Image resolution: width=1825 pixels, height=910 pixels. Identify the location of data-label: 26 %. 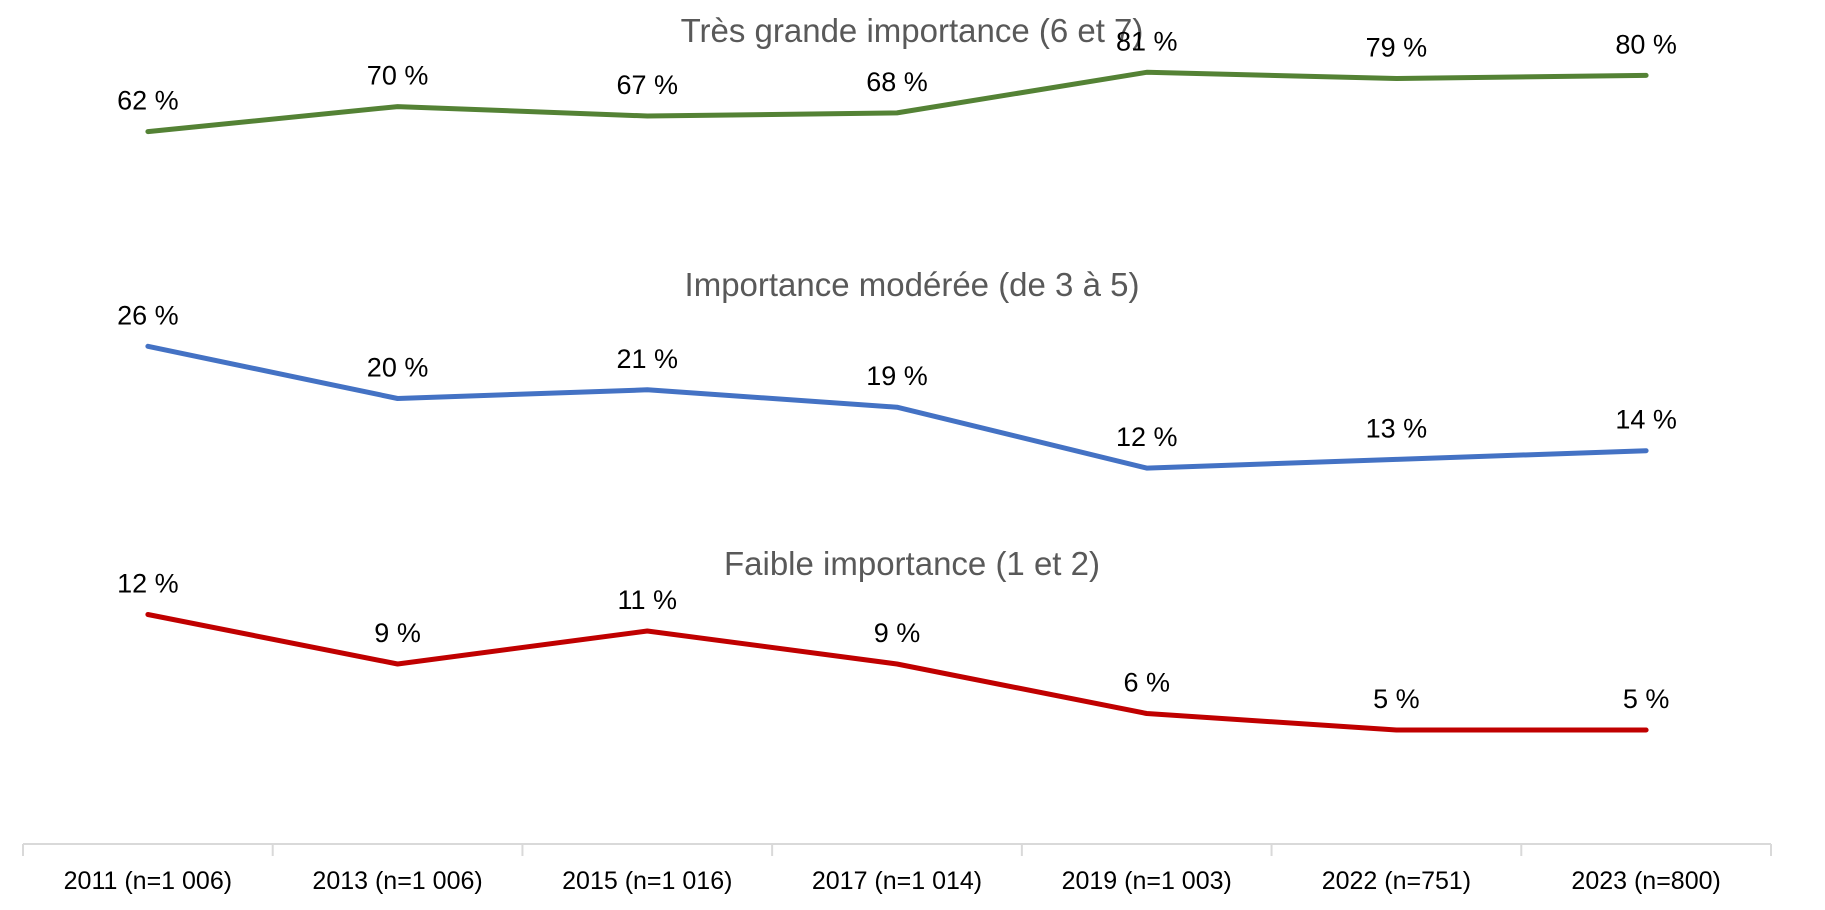
(148, 315).